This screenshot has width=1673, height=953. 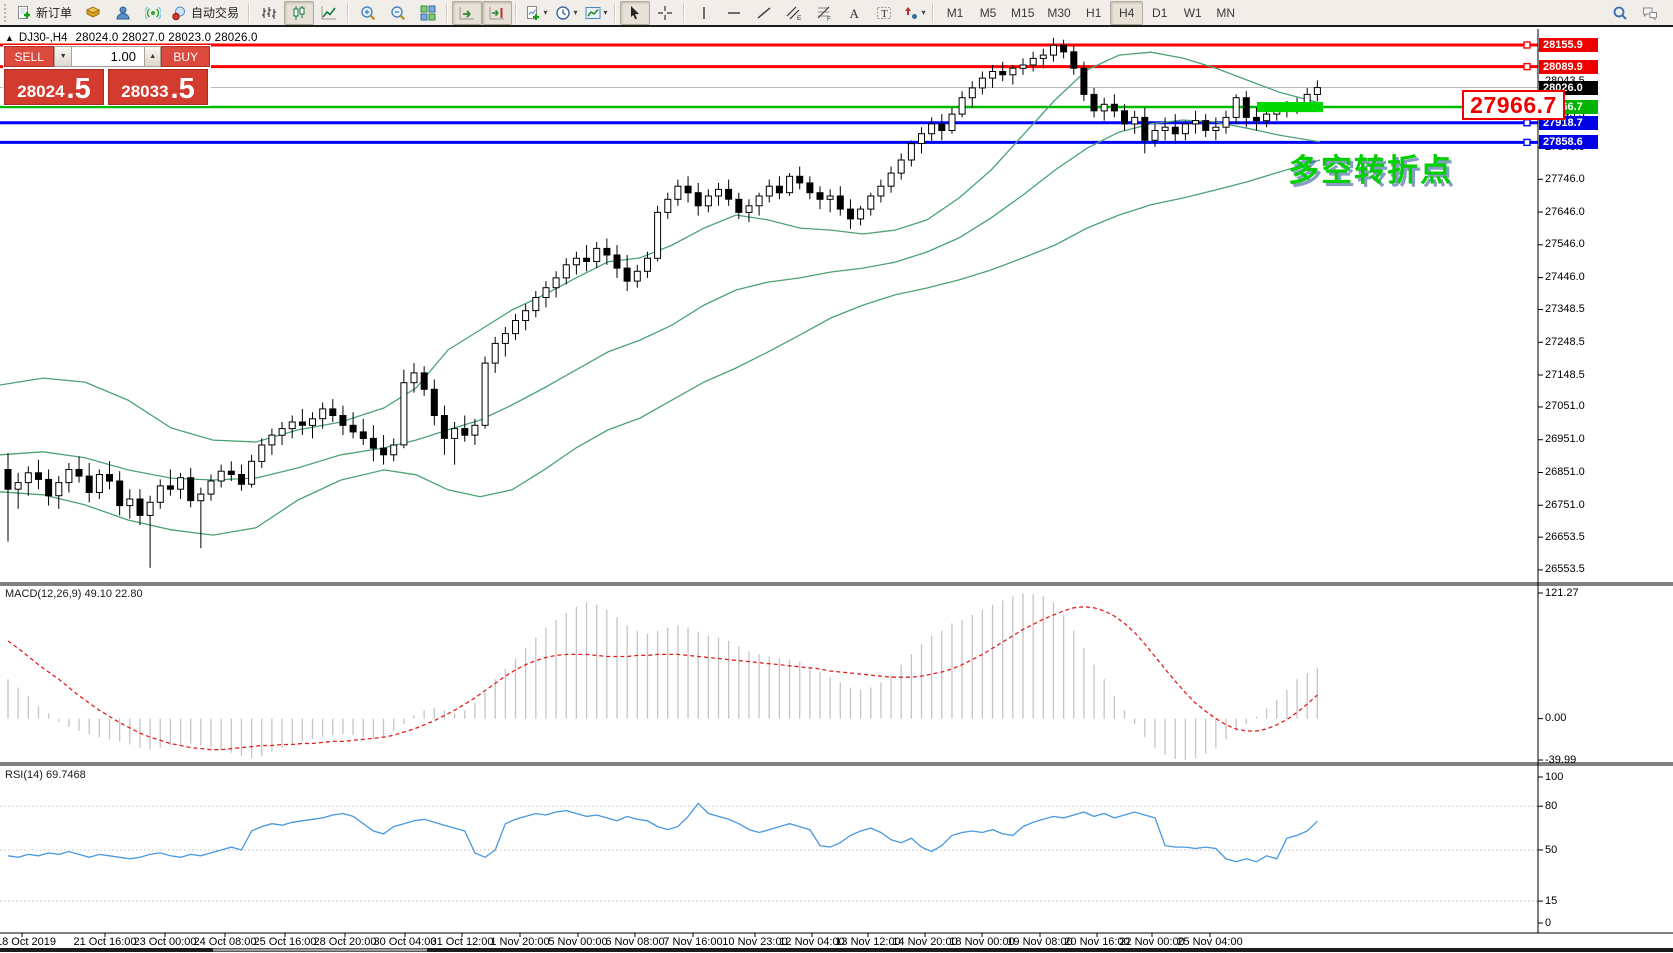 I want to click on volume-increase-button: ▲, so click(x=152, y=56).